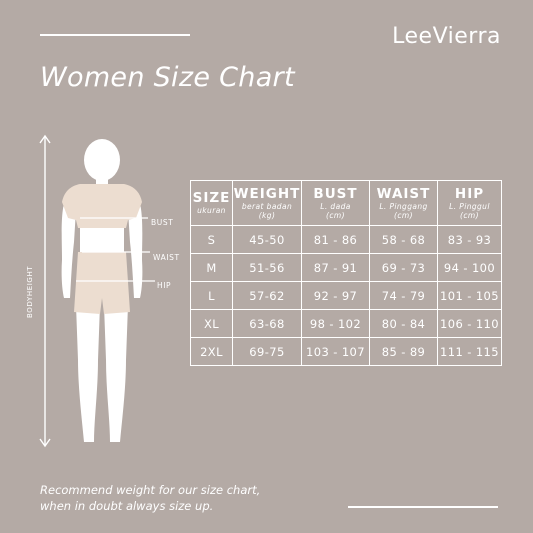 The width and height of the screenshot is (533, 533). Describe the element at coordinates (267, 239) in the screenshot. I see `weight-cell: 45-50` at that location.